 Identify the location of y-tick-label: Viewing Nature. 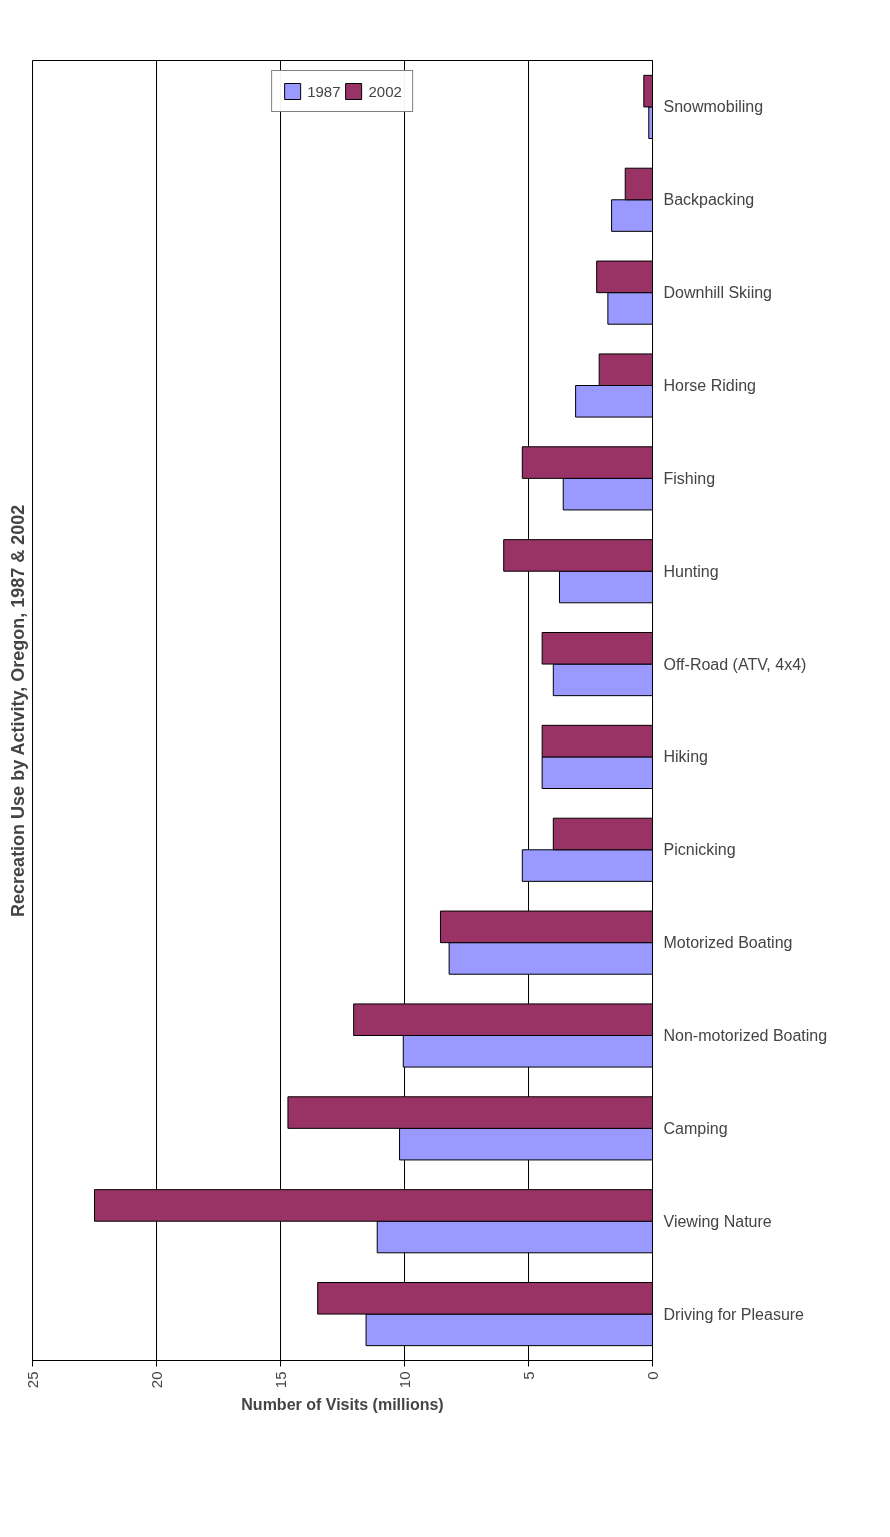
(717, 1221).